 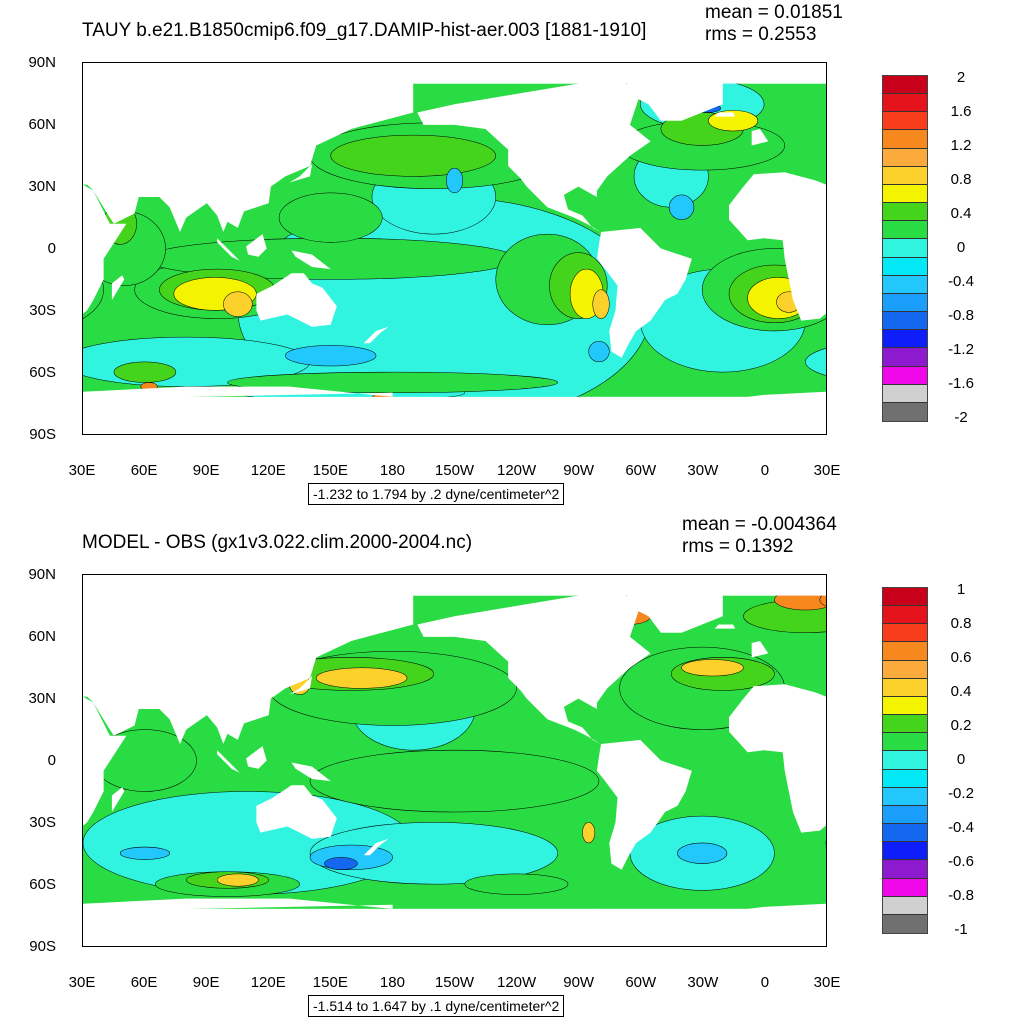 I want to click on legend-label: 0.8, so click(x=961, y=179).